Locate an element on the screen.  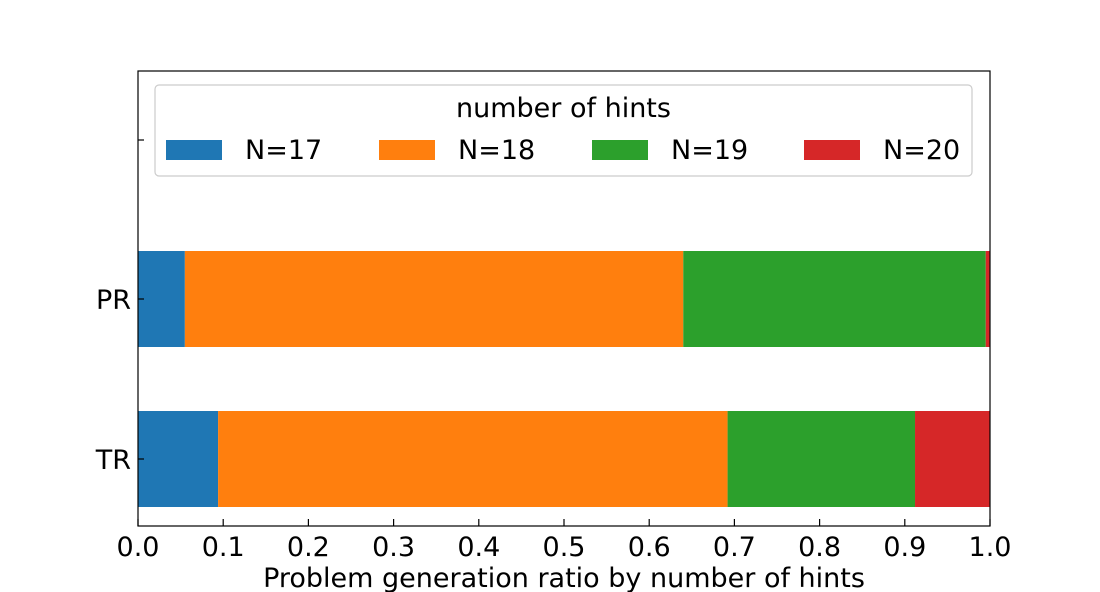
y-tick-label-pr: PR is located at coordinates (113, 300).